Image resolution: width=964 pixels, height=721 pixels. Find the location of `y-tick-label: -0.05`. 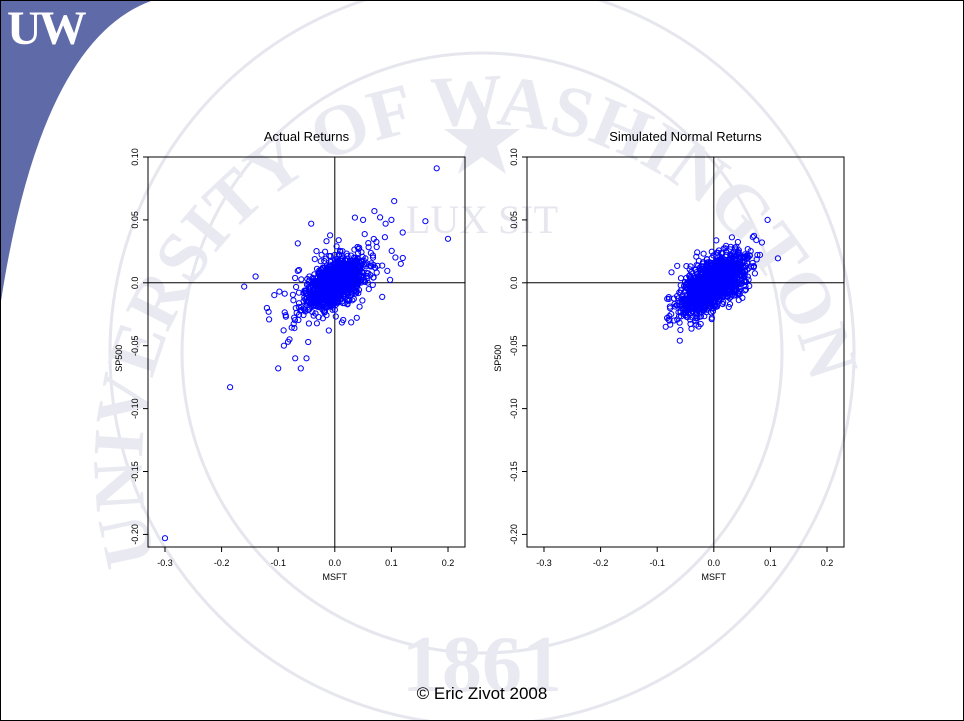

y-tick-label: -0.05 is located at coordinates (514, 345).